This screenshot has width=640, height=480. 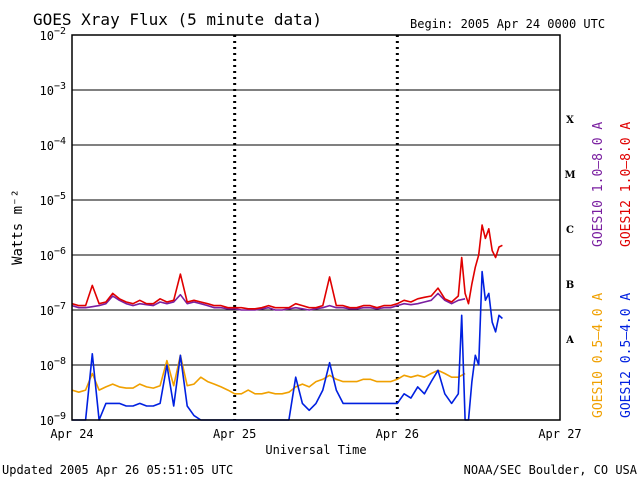 What do you see at coordinates (569, 340) in the screenshot?
I see `flare-class-a: A` at bounding box center [569, 340].